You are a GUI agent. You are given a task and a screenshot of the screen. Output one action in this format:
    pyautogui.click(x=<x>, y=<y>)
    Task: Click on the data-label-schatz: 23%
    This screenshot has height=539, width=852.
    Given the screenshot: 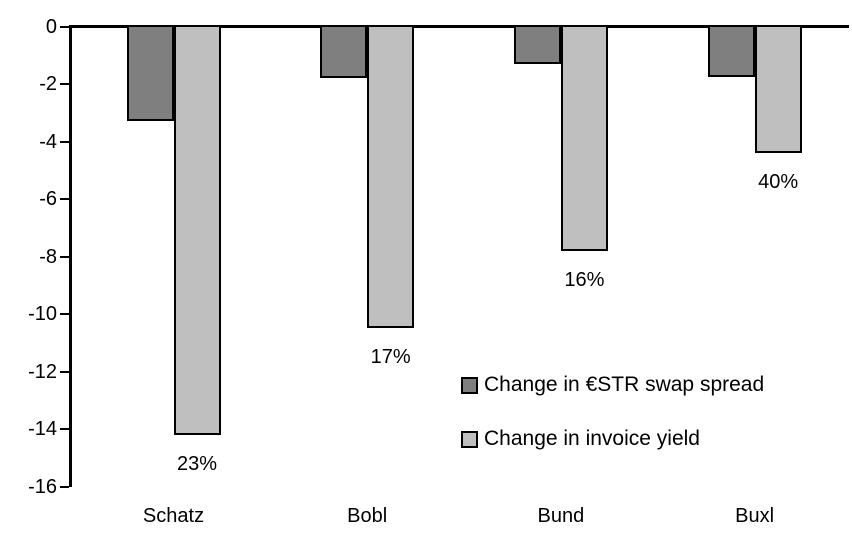 What is the action you would take?
    pyautogui.click(x=197, y=463)
    